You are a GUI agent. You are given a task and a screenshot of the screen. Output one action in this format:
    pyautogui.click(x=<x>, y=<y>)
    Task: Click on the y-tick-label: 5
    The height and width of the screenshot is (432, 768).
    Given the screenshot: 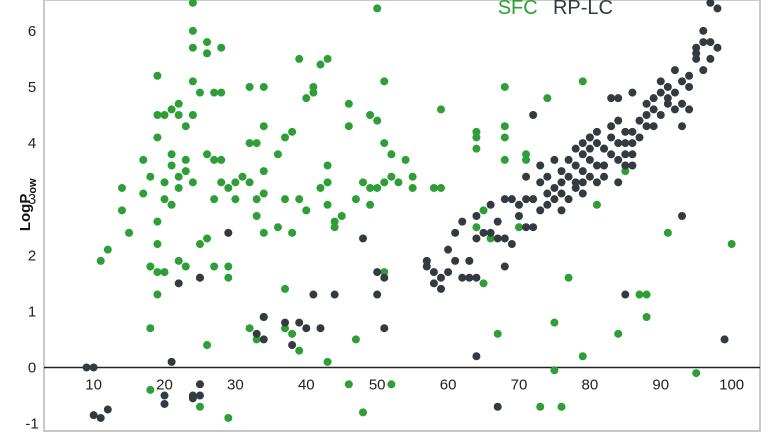 What is the action you would take?
    pyautogui.click(x=32, y=87)
    